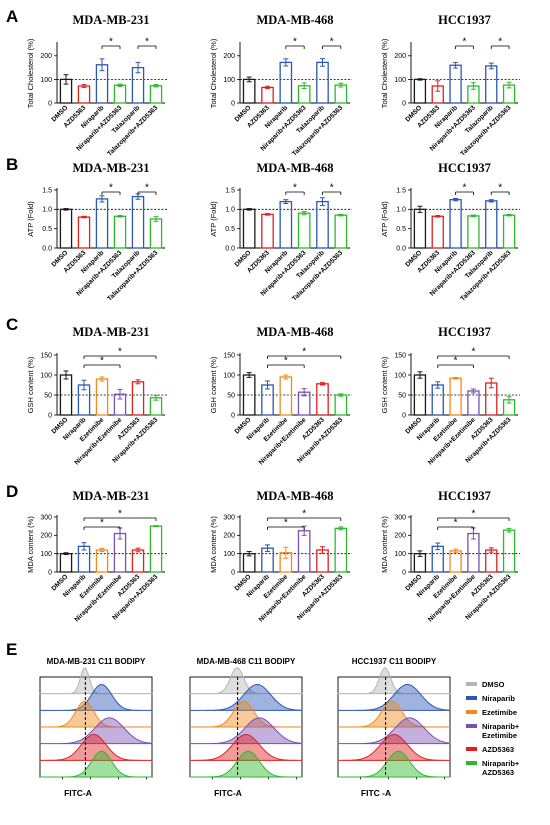  I want to click on panel-label-e: E, so click(11, 649).